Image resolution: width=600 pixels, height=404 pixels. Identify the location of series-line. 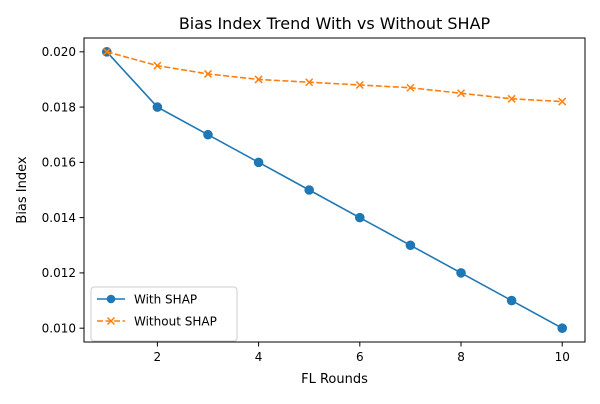
(334, 77).